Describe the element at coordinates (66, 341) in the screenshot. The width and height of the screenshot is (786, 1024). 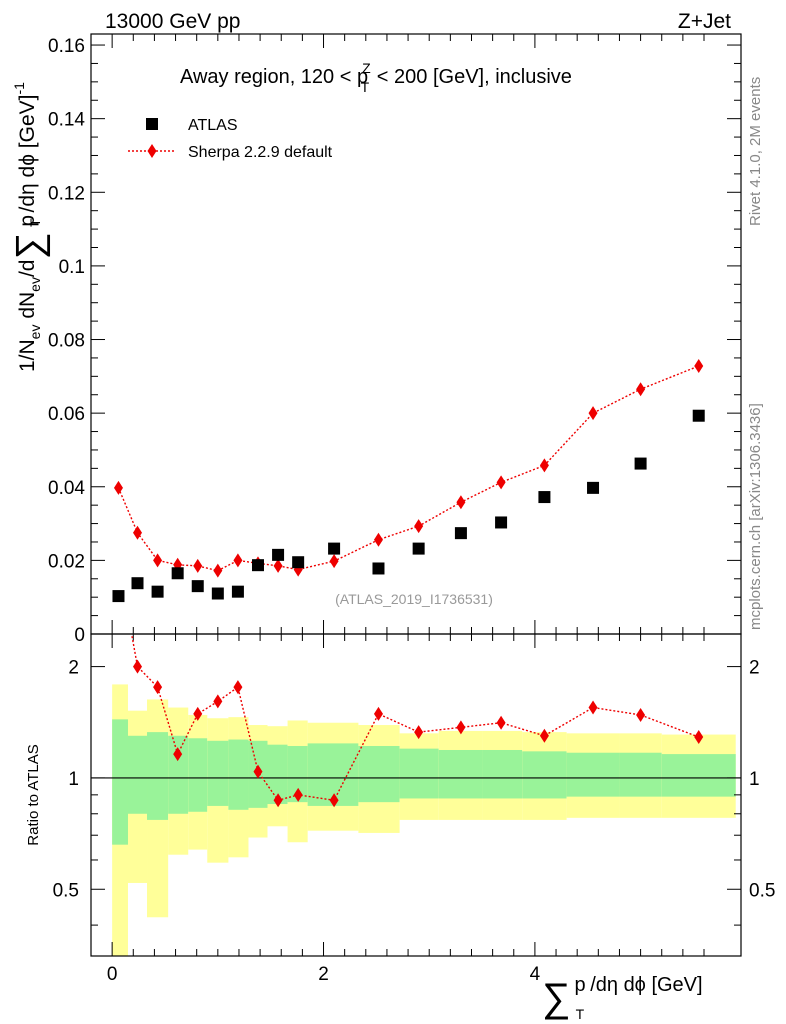
I see `main-ytick-label: 0.08` at that location.